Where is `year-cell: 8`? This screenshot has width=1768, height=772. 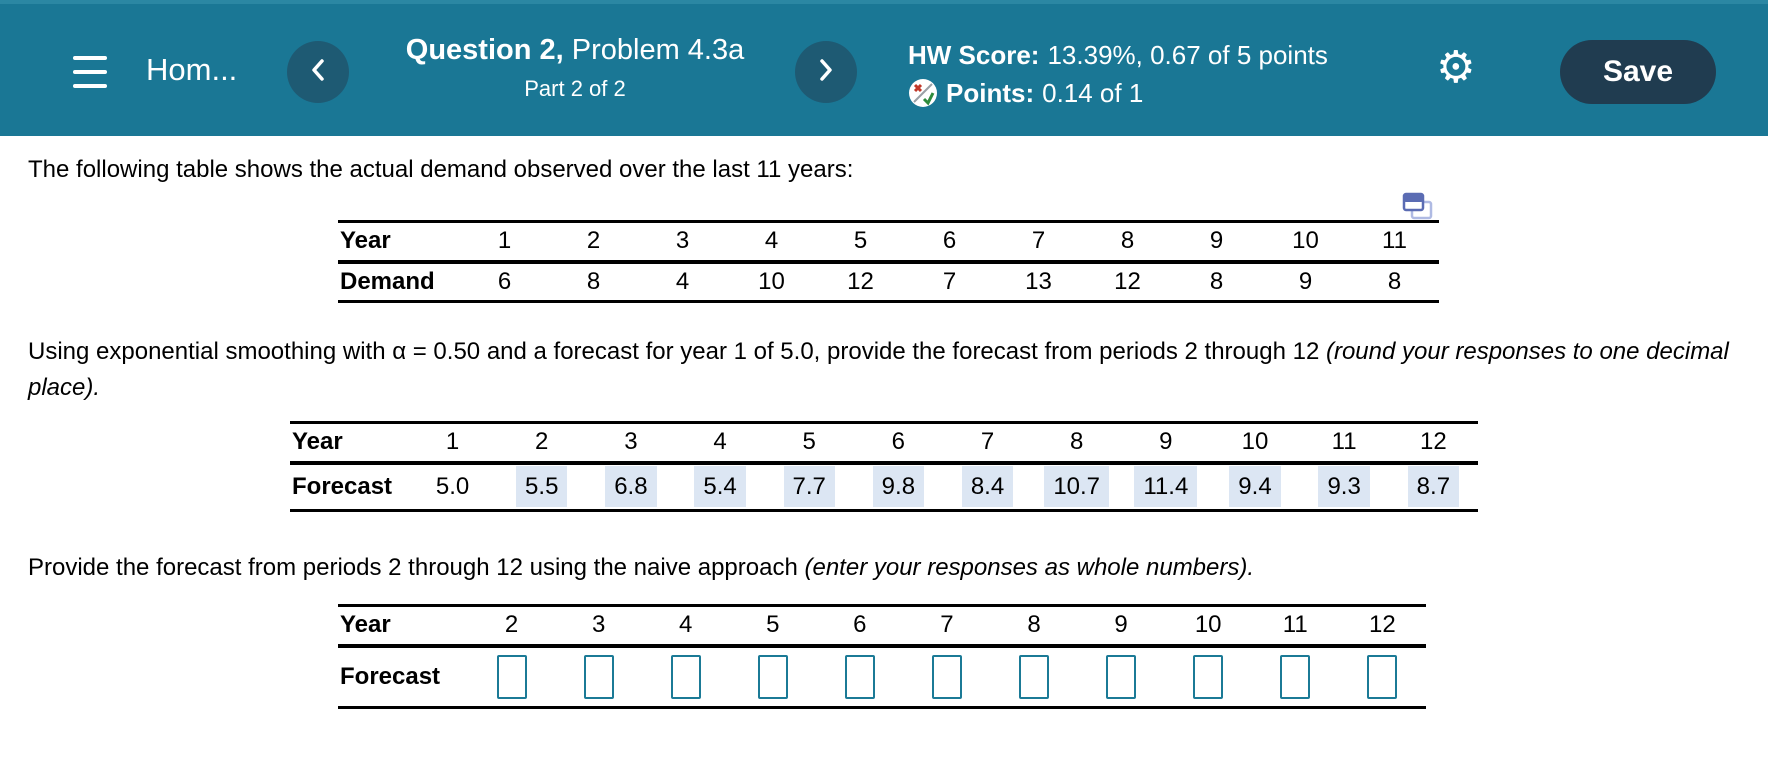
year-cell: 8 is located at coordinates (1127, 242).